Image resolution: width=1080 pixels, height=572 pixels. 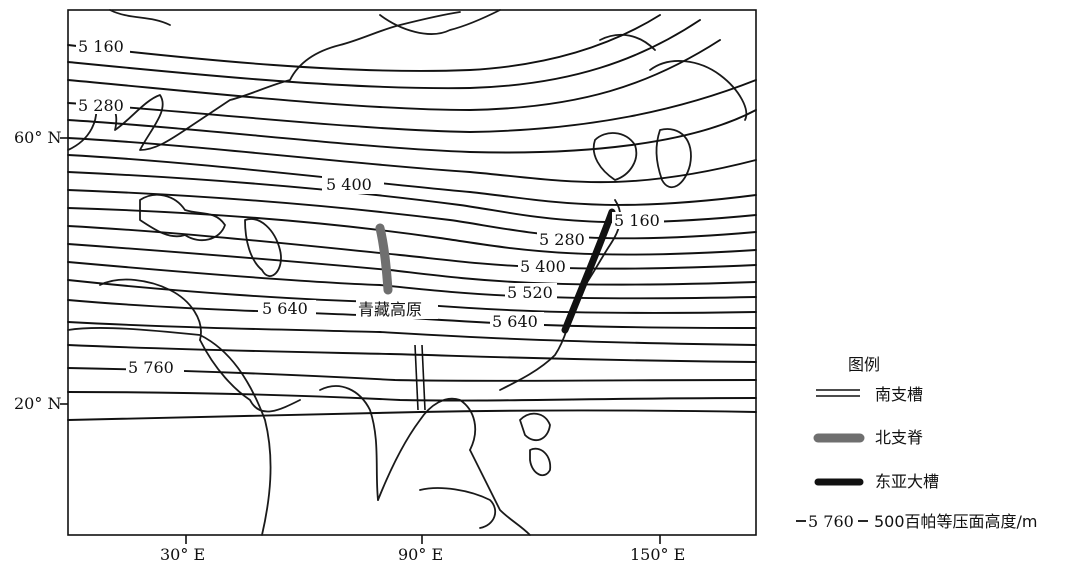 I want to click on double-line-icon, so click(x=838, y=393).